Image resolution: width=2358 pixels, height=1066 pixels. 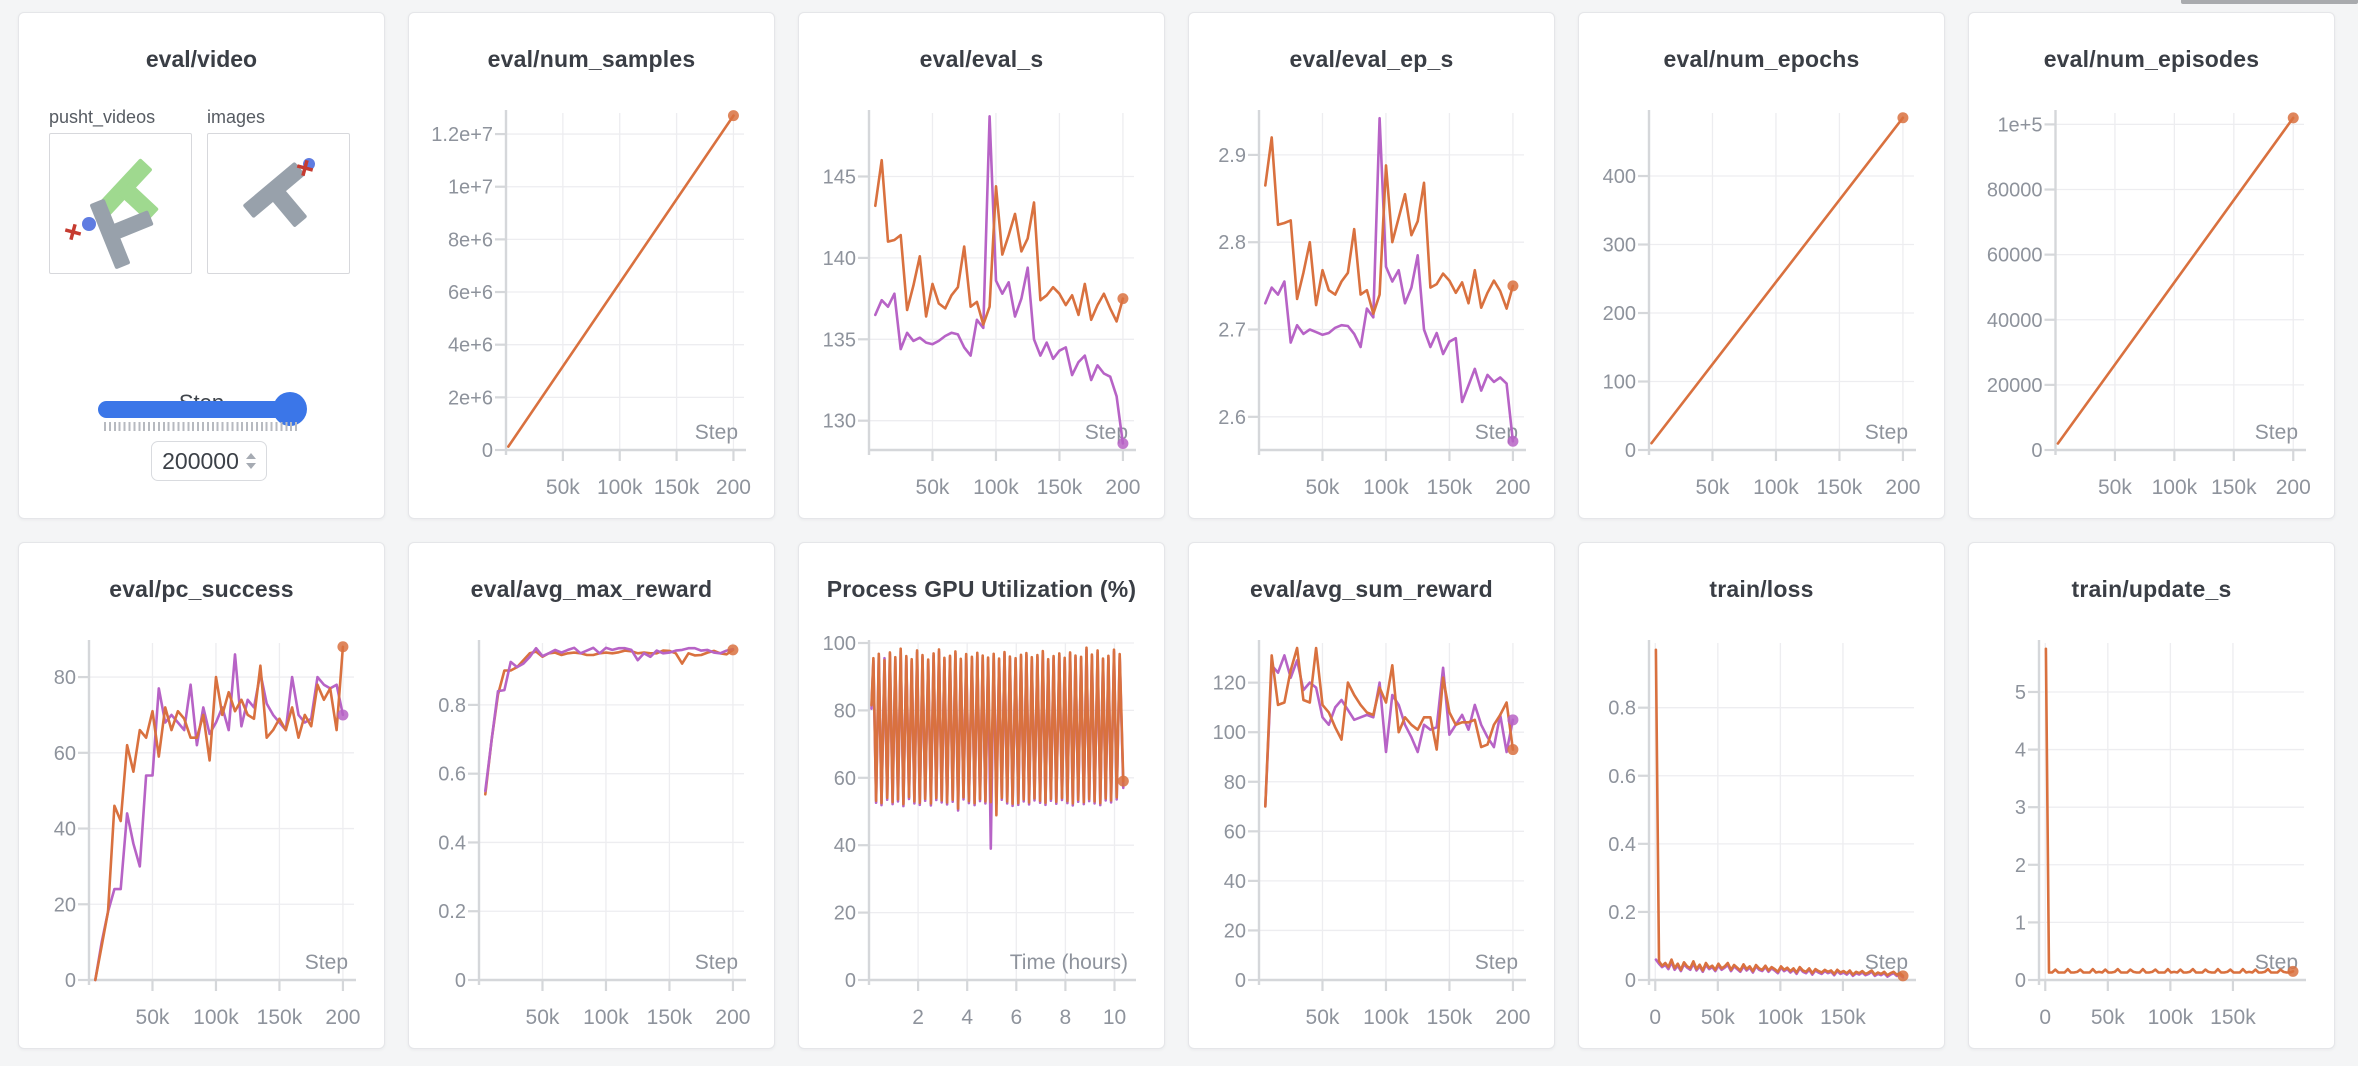 I want to click on panel-train-update-s: train/update_s 0 50k 100k 150k 0 1 2 3 4 5 Step, so click(x=2151, y=795).